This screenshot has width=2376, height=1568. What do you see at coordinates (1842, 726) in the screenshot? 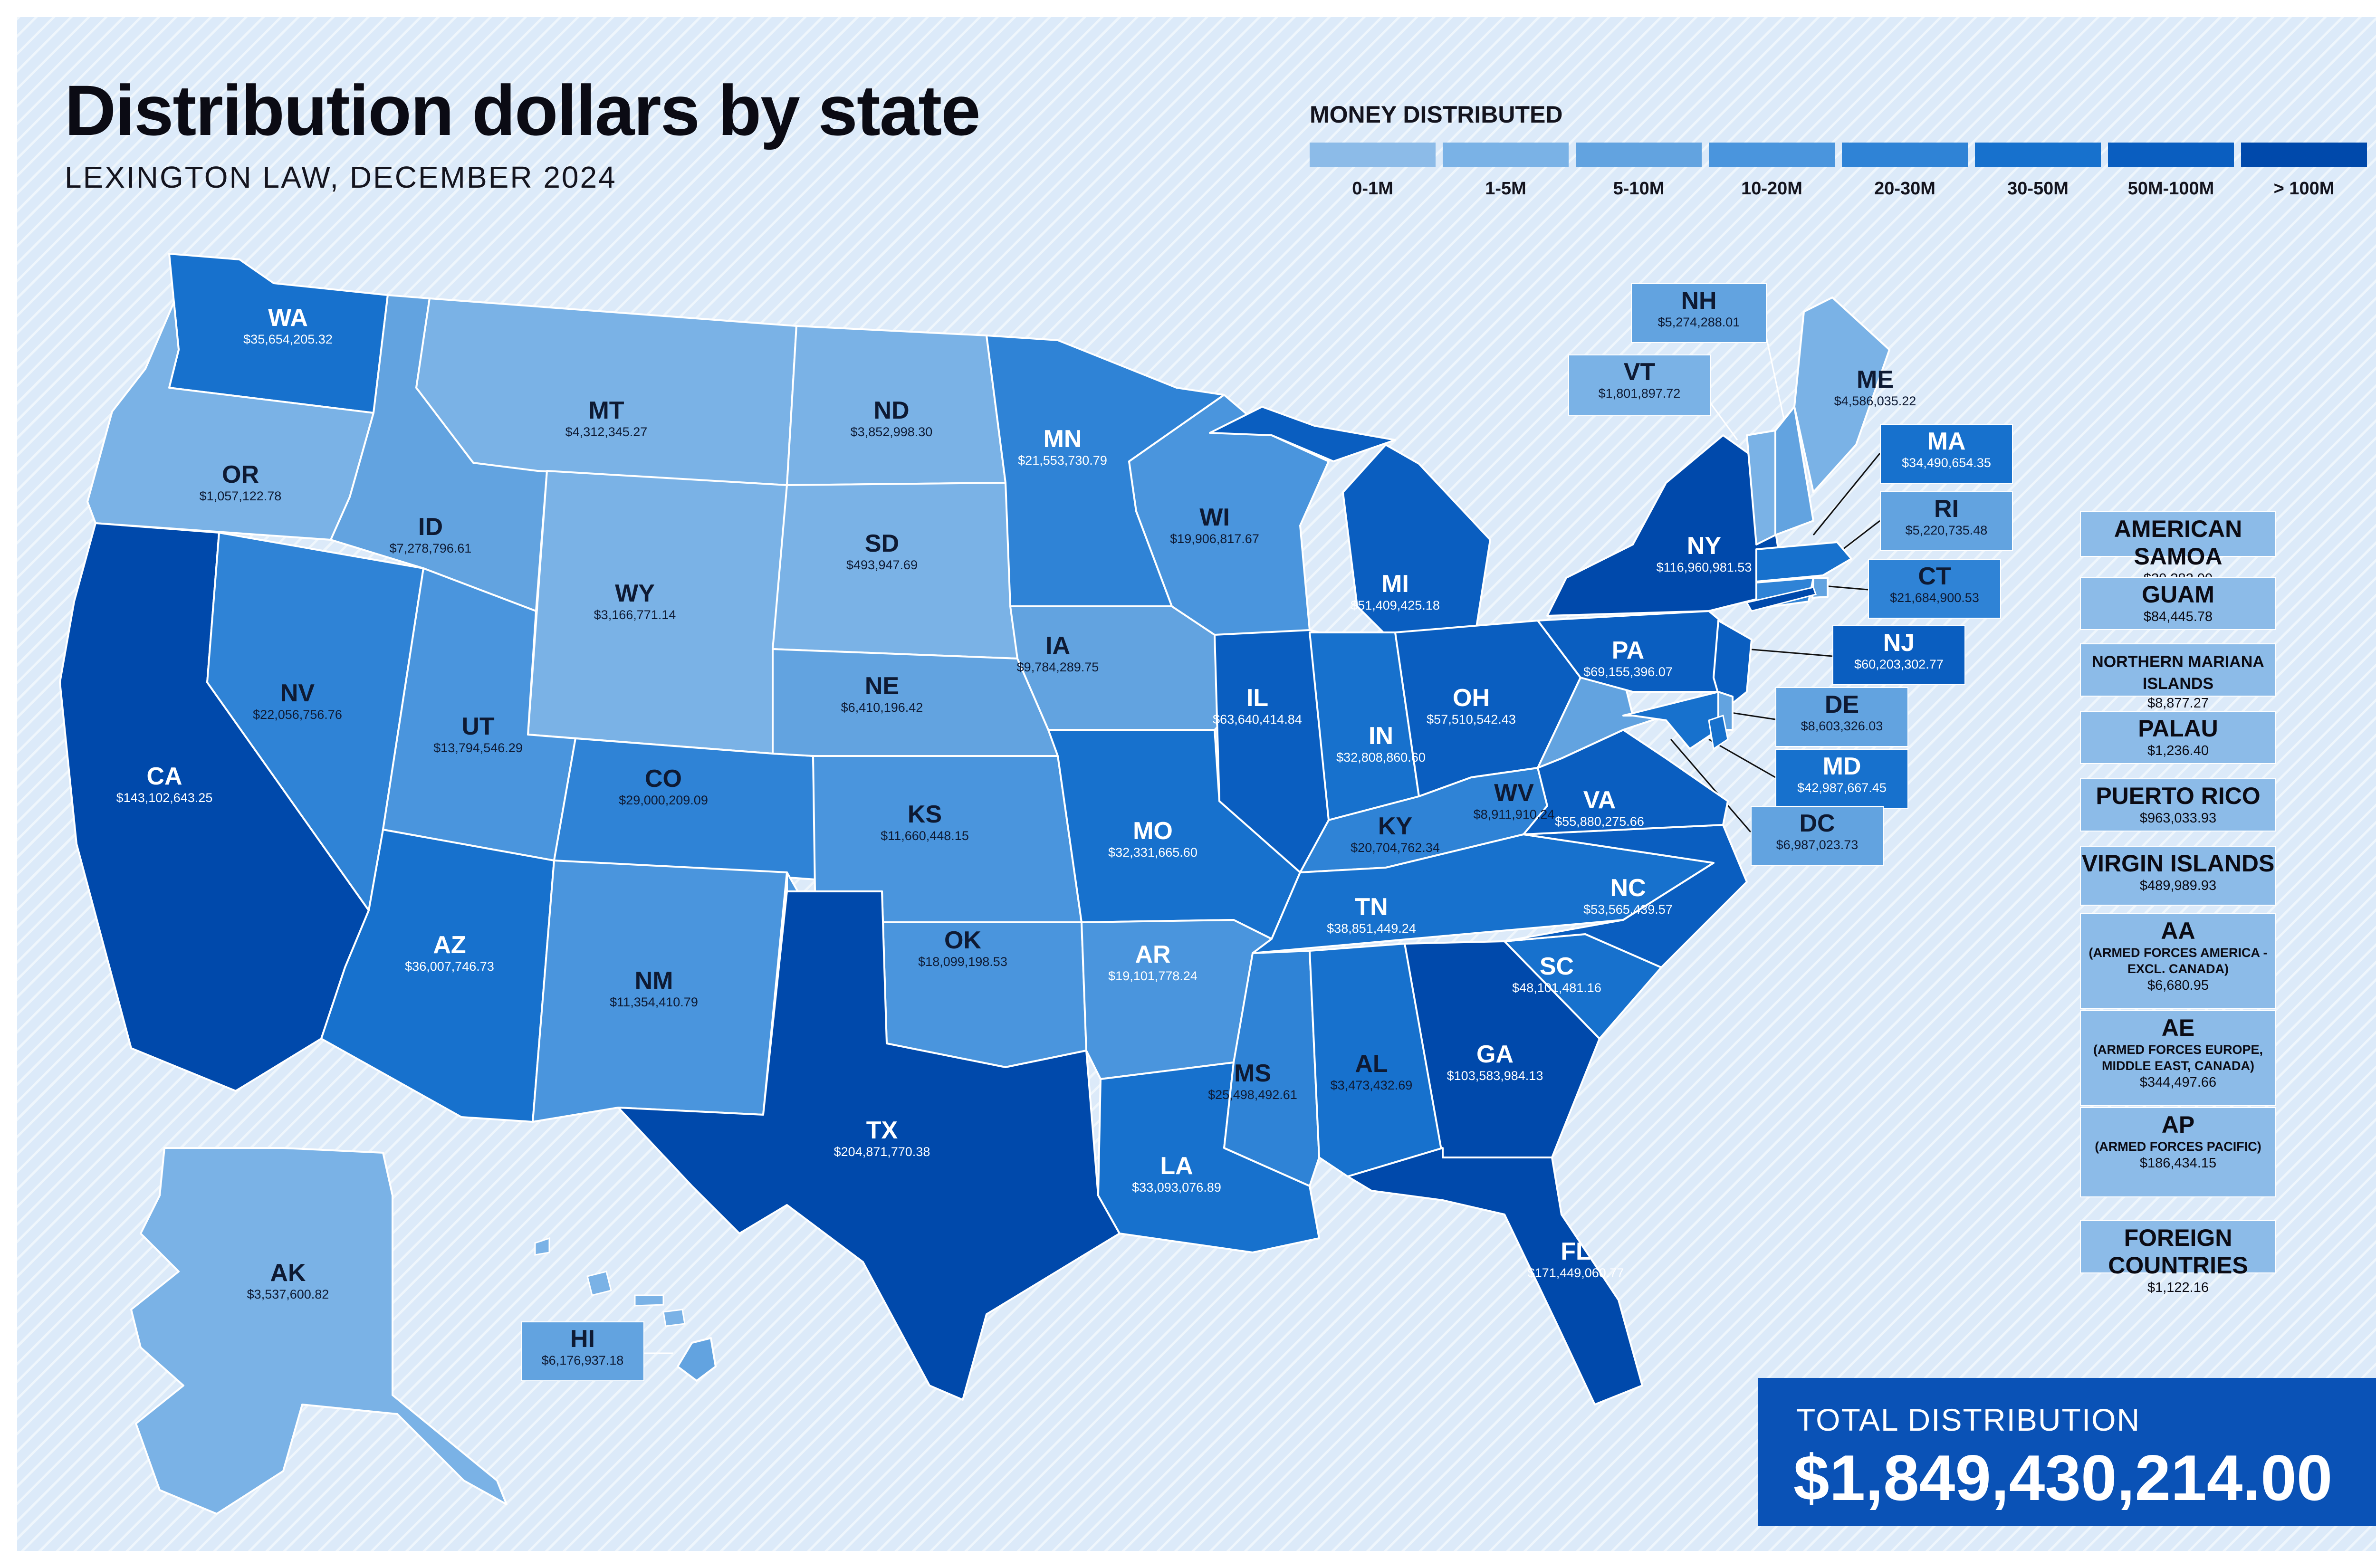
I see `state-amount: $8,603,326.03` at bounding box center [1842, 726].